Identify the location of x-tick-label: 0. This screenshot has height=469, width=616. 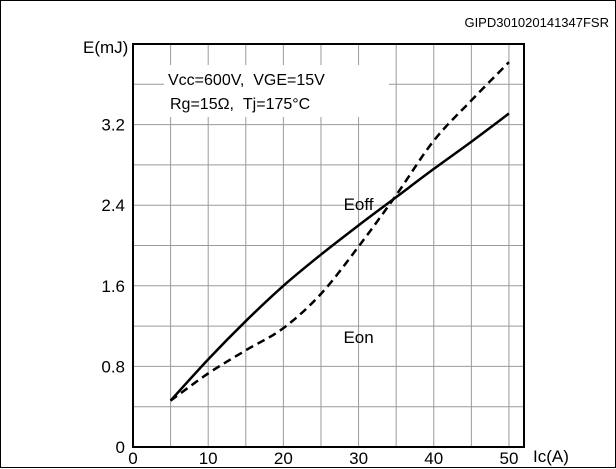
(132, 458).